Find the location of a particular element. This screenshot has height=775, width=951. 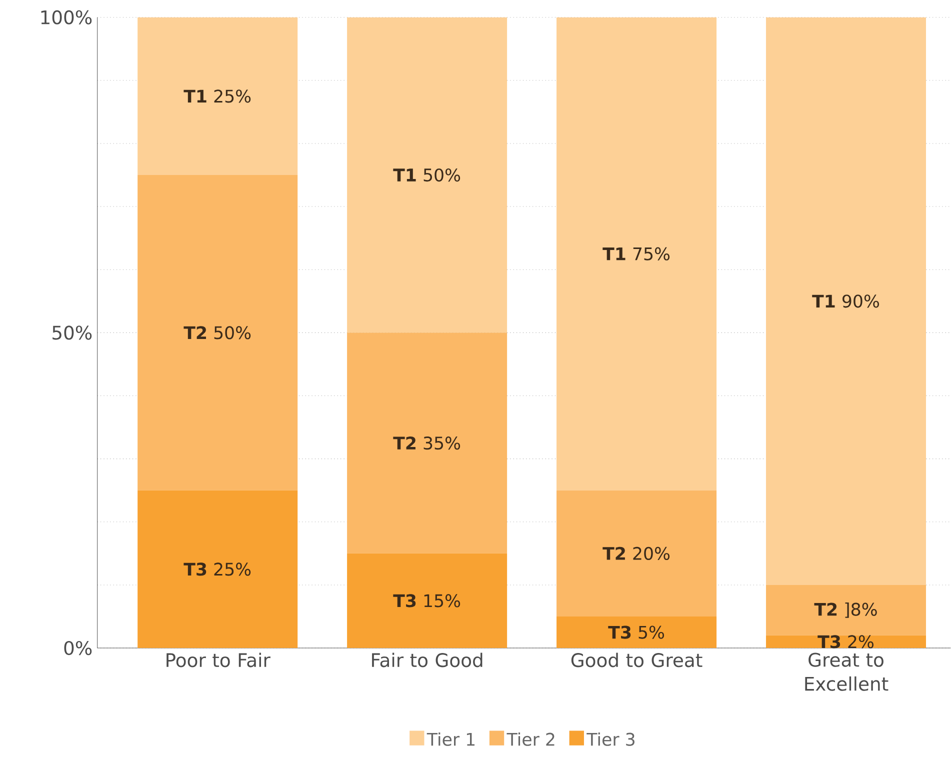

data-label: T2 50% is located at coordinates (217, 333).